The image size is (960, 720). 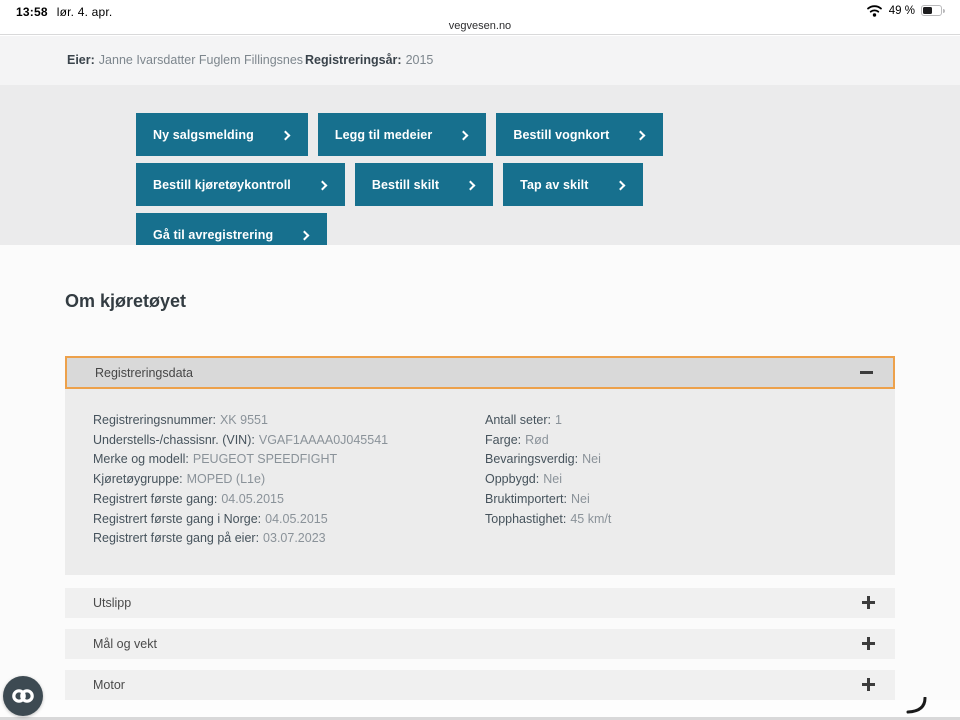 I want to click on add-co-owner-button: Legg til medeier, so click(x=402, y=134).